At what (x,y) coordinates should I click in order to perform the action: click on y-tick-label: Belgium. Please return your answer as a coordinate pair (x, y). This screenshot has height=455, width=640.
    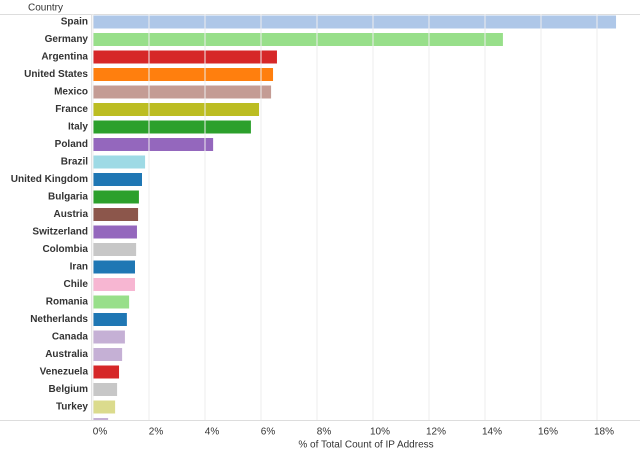
    Looking at the image, I should click on (69, 389).